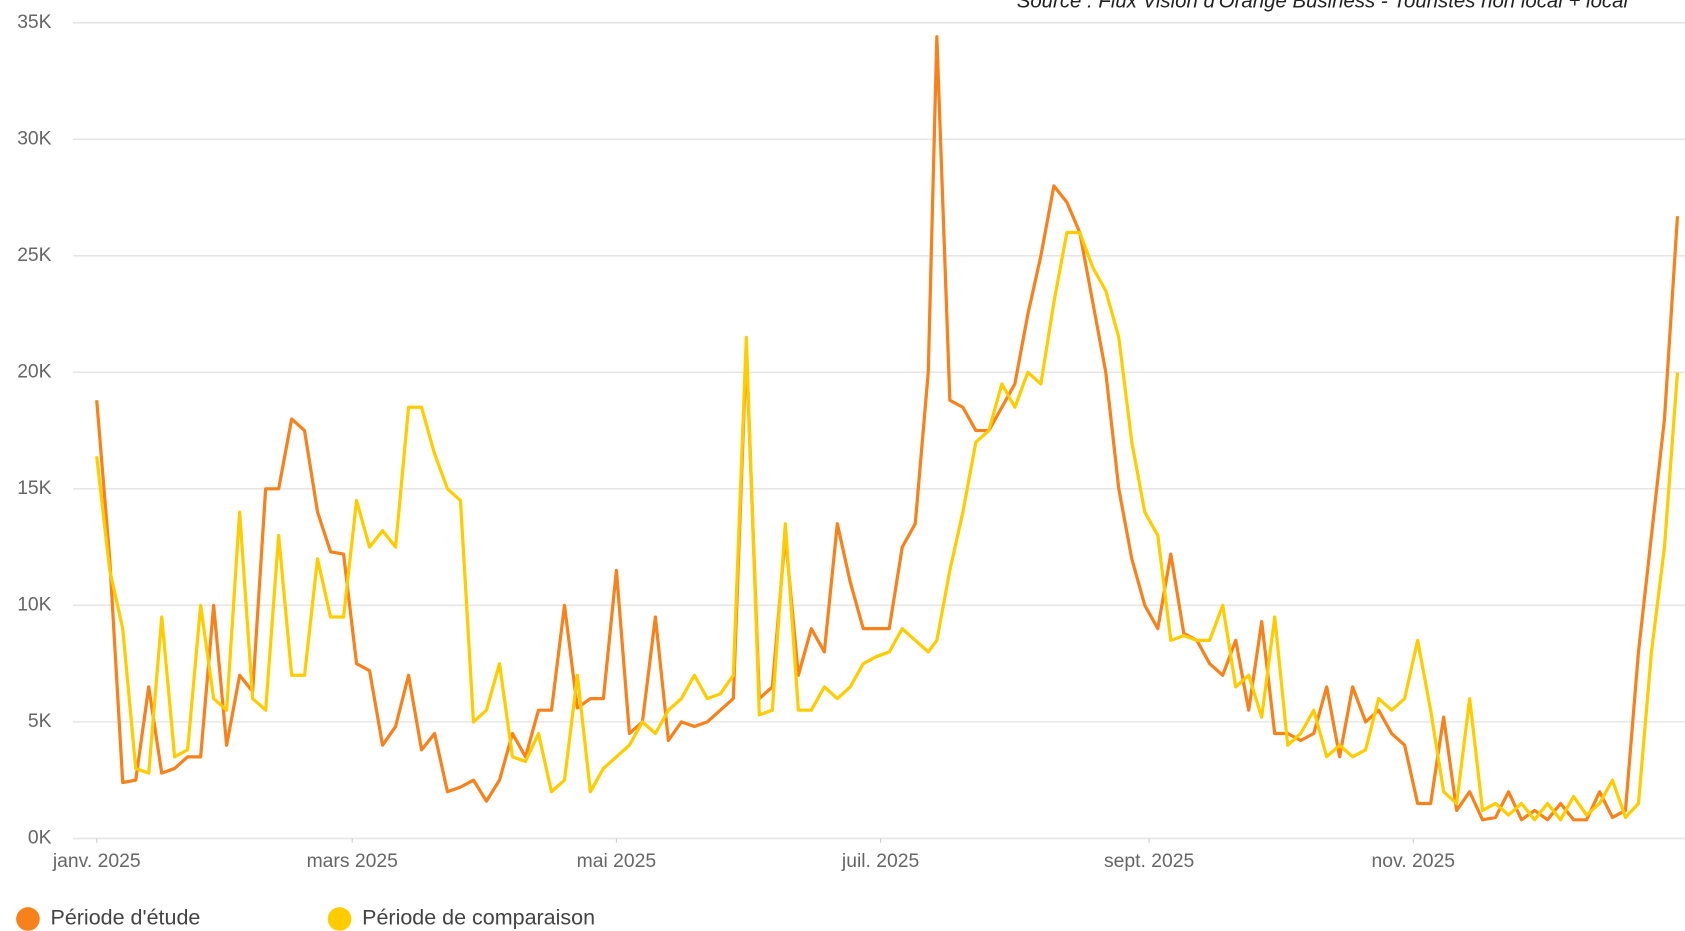 This screenshot has width=1685, height=931. What do you see at coordinates (34, 255) in the screenshot?
I see `y-tick-label: 25K` at bounding box center [34, 255].